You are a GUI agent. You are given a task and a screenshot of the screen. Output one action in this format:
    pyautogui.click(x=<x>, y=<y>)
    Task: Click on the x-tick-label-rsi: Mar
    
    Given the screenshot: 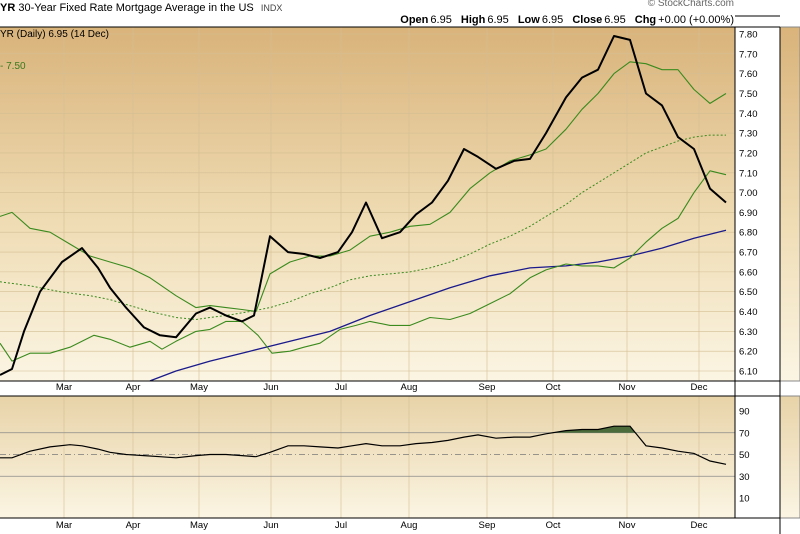 What is the action you would take?
    pyautogui.click(x=64, y=525)
    